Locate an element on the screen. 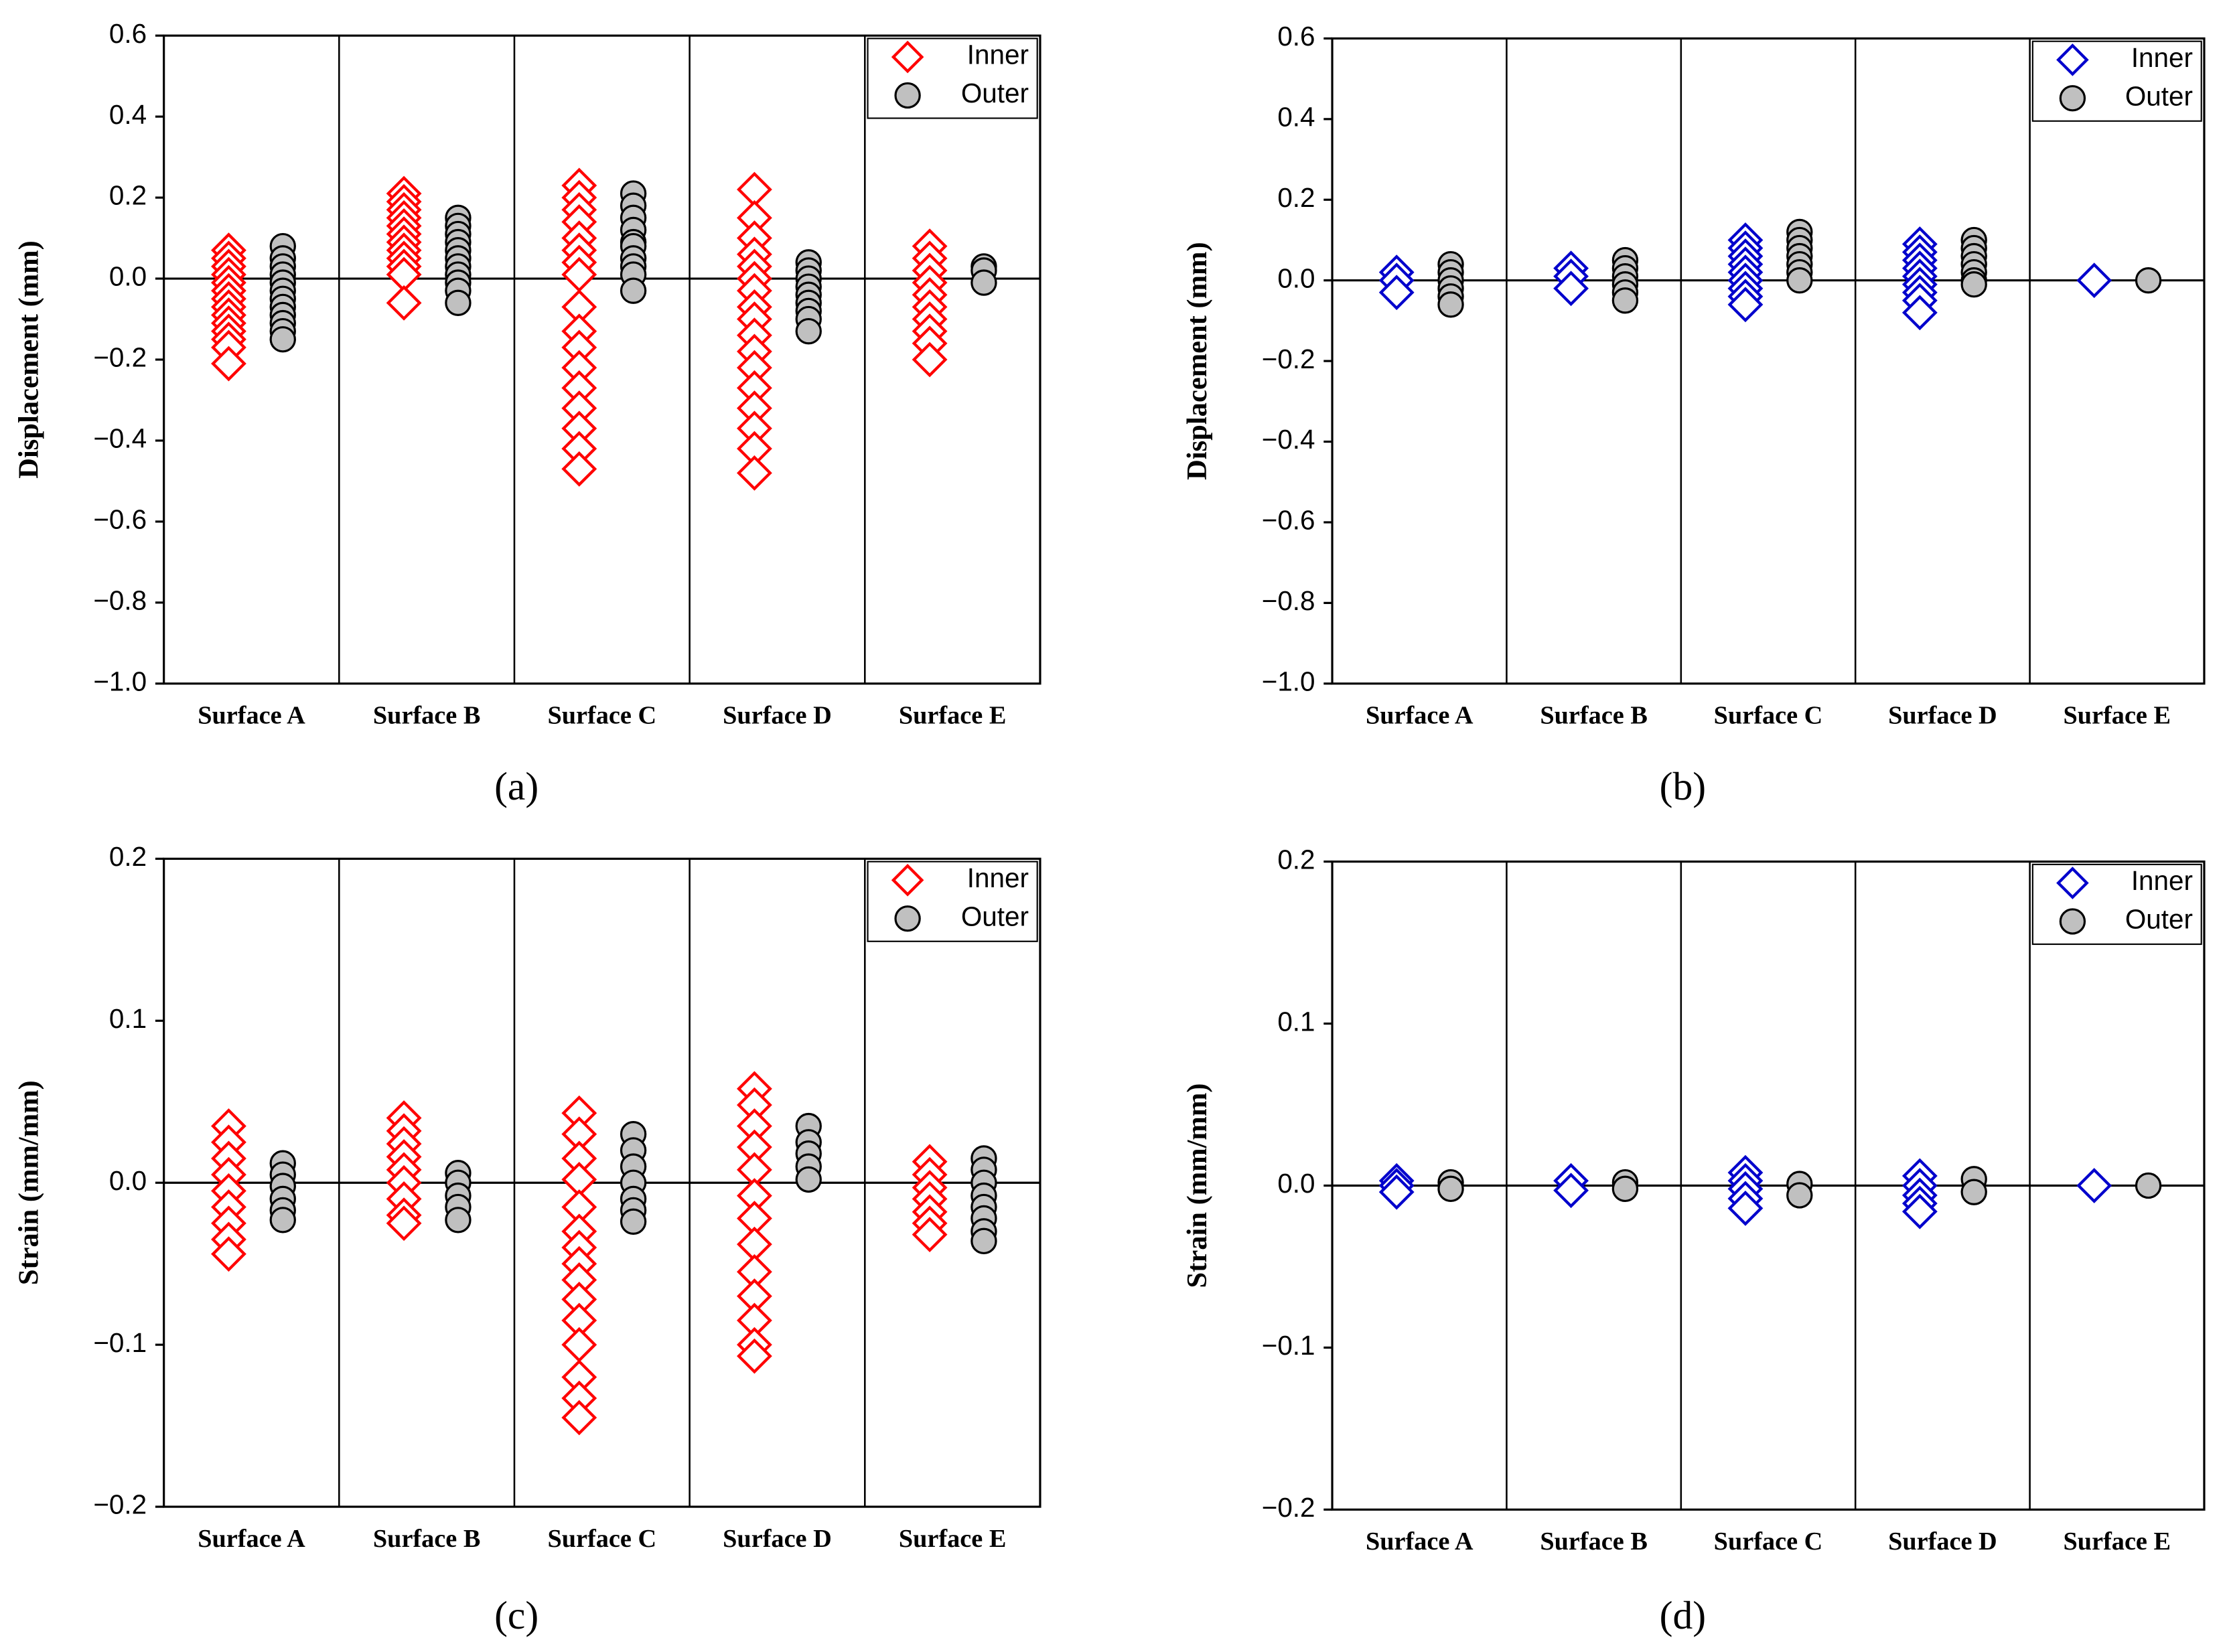  y-tick-label: −0.6 is located at coordinates (1289, 520).